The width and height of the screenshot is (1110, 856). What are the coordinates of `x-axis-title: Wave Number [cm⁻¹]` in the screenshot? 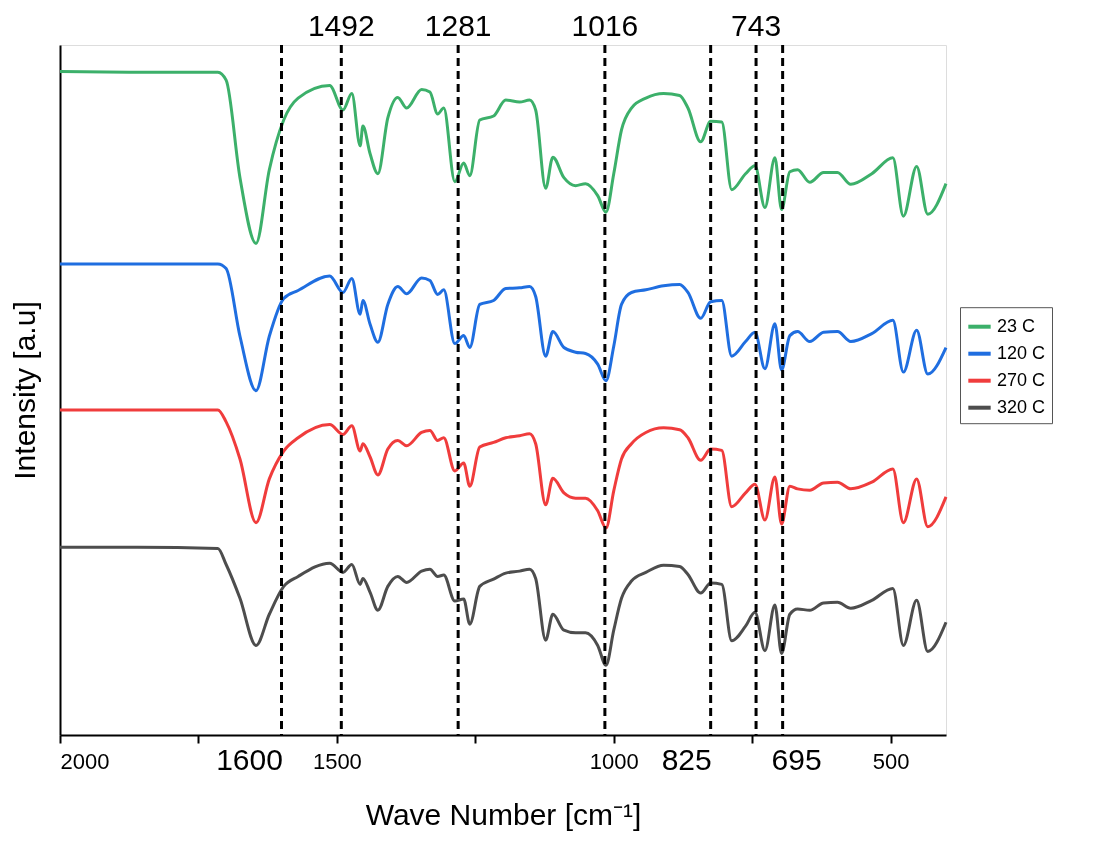 It's located at (503, 814).